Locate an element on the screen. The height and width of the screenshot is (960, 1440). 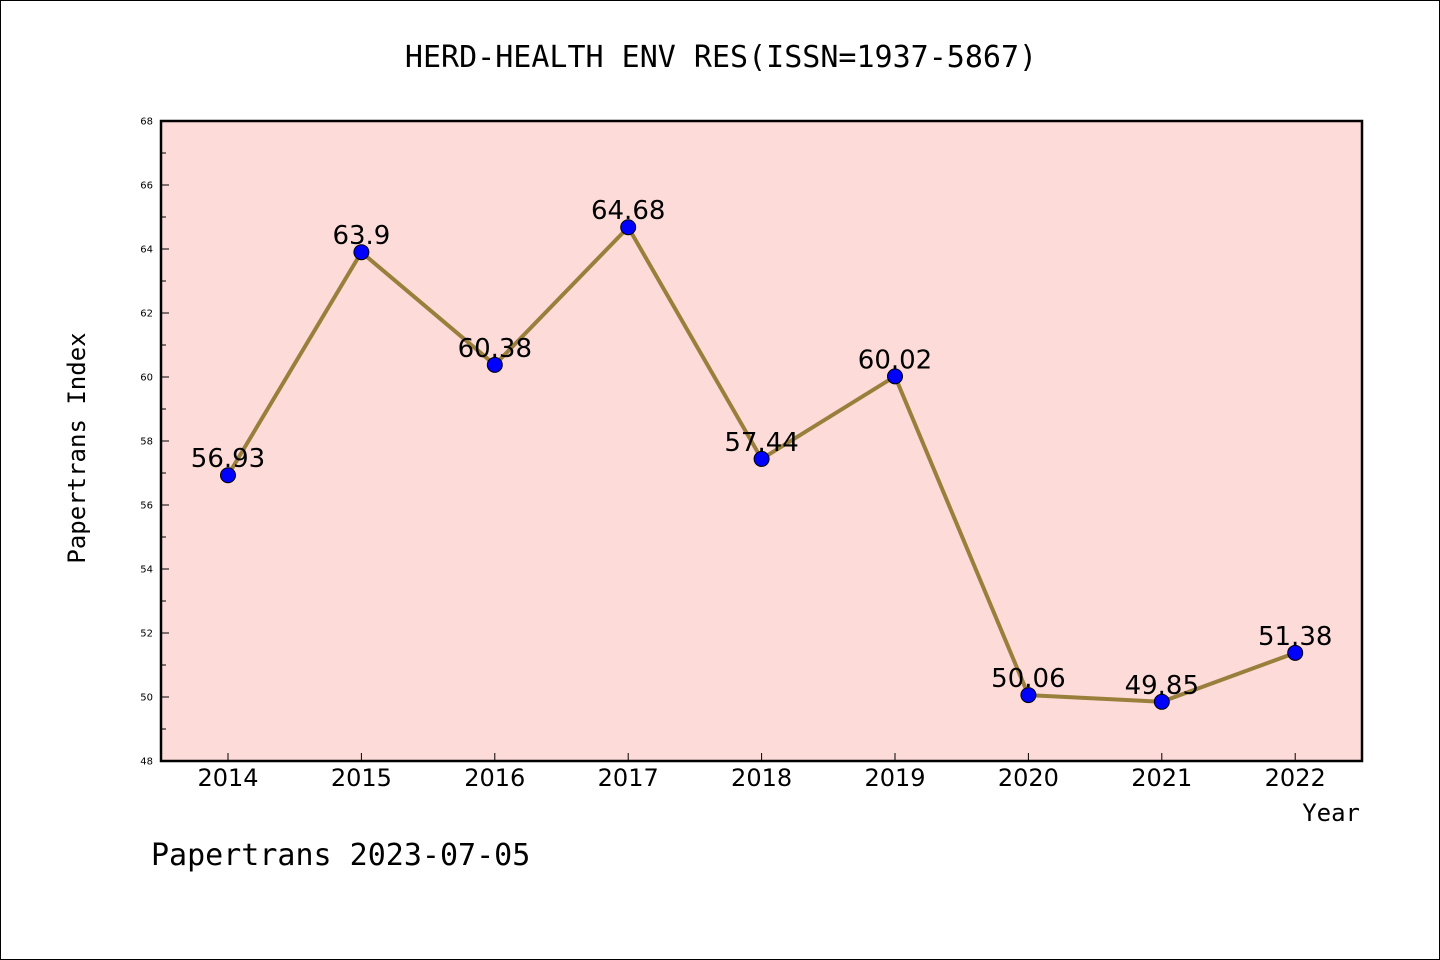
data-label: 57.44 is located at coordinates (761, 443).